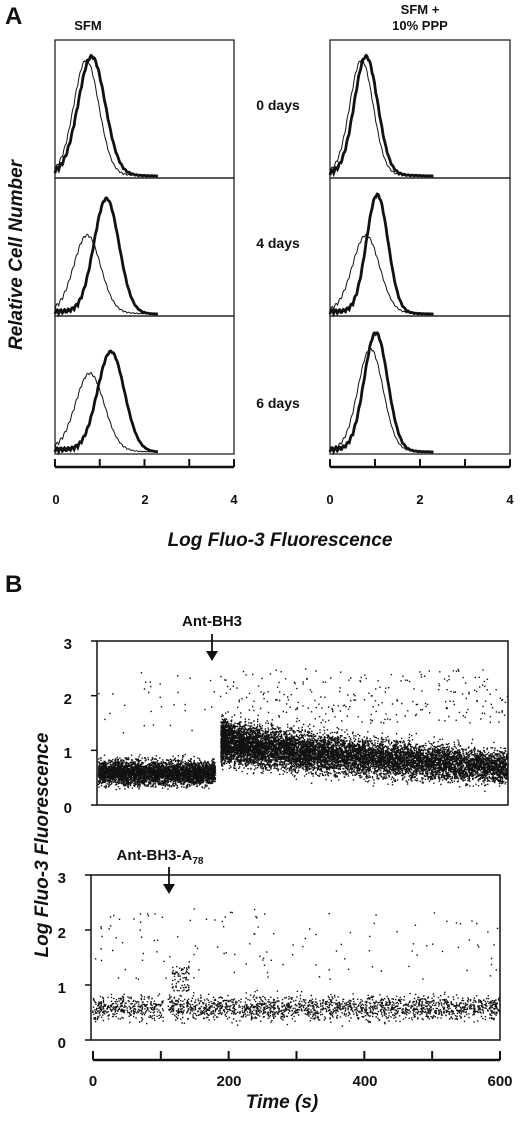 Image resolution: width=520 pixels, height=1126 pixels. I want to click on histogram-col1-row2, so click(144, 247).